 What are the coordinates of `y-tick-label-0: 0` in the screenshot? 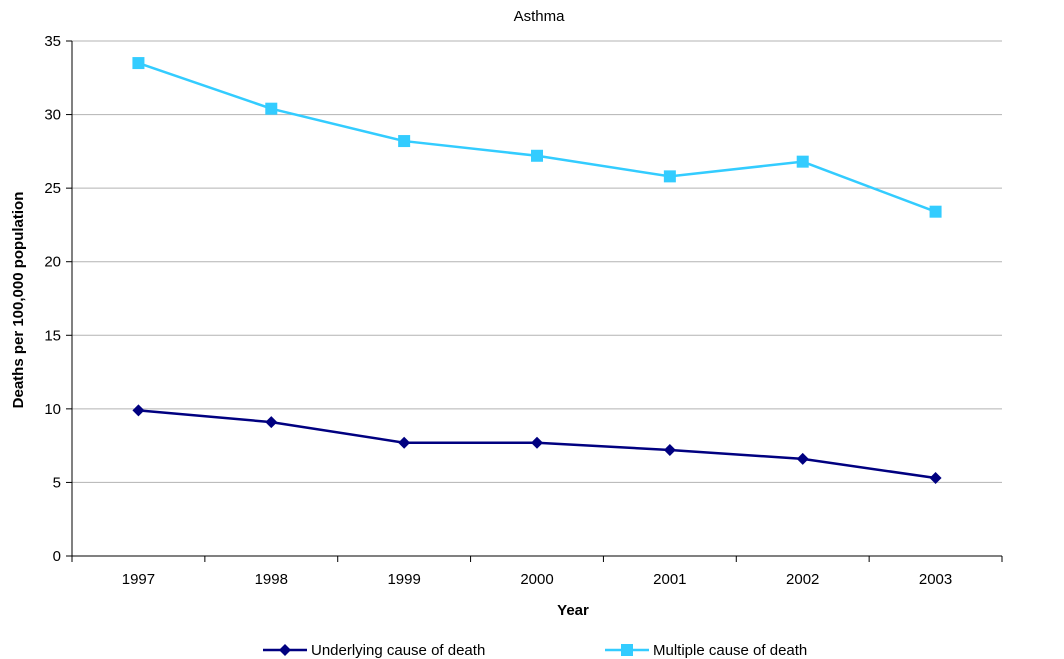 It's located at (57, 556).